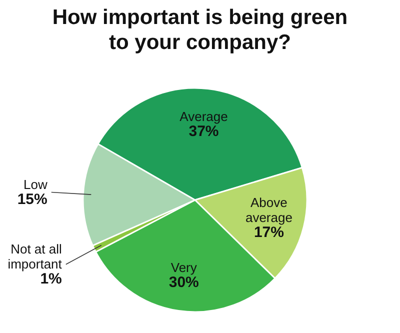 Image resolution: width=400 pixels, height=333 pixels. What do you see at coordinates (183, 282) in the screenshot?
I see `data-label: 30%` at bounding box center [183, 282].